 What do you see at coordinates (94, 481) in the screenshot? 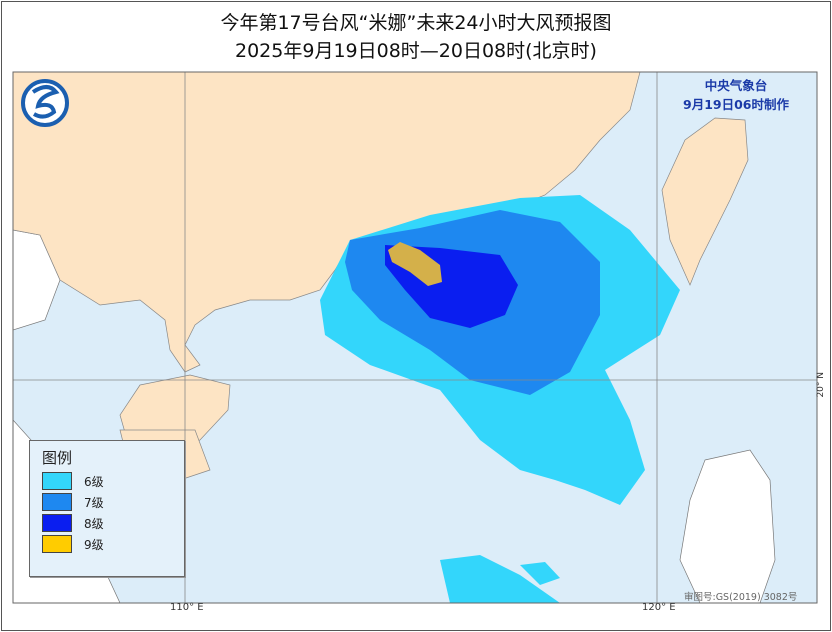
I see `legend-label: 6级` at bounding box center [94, 481].